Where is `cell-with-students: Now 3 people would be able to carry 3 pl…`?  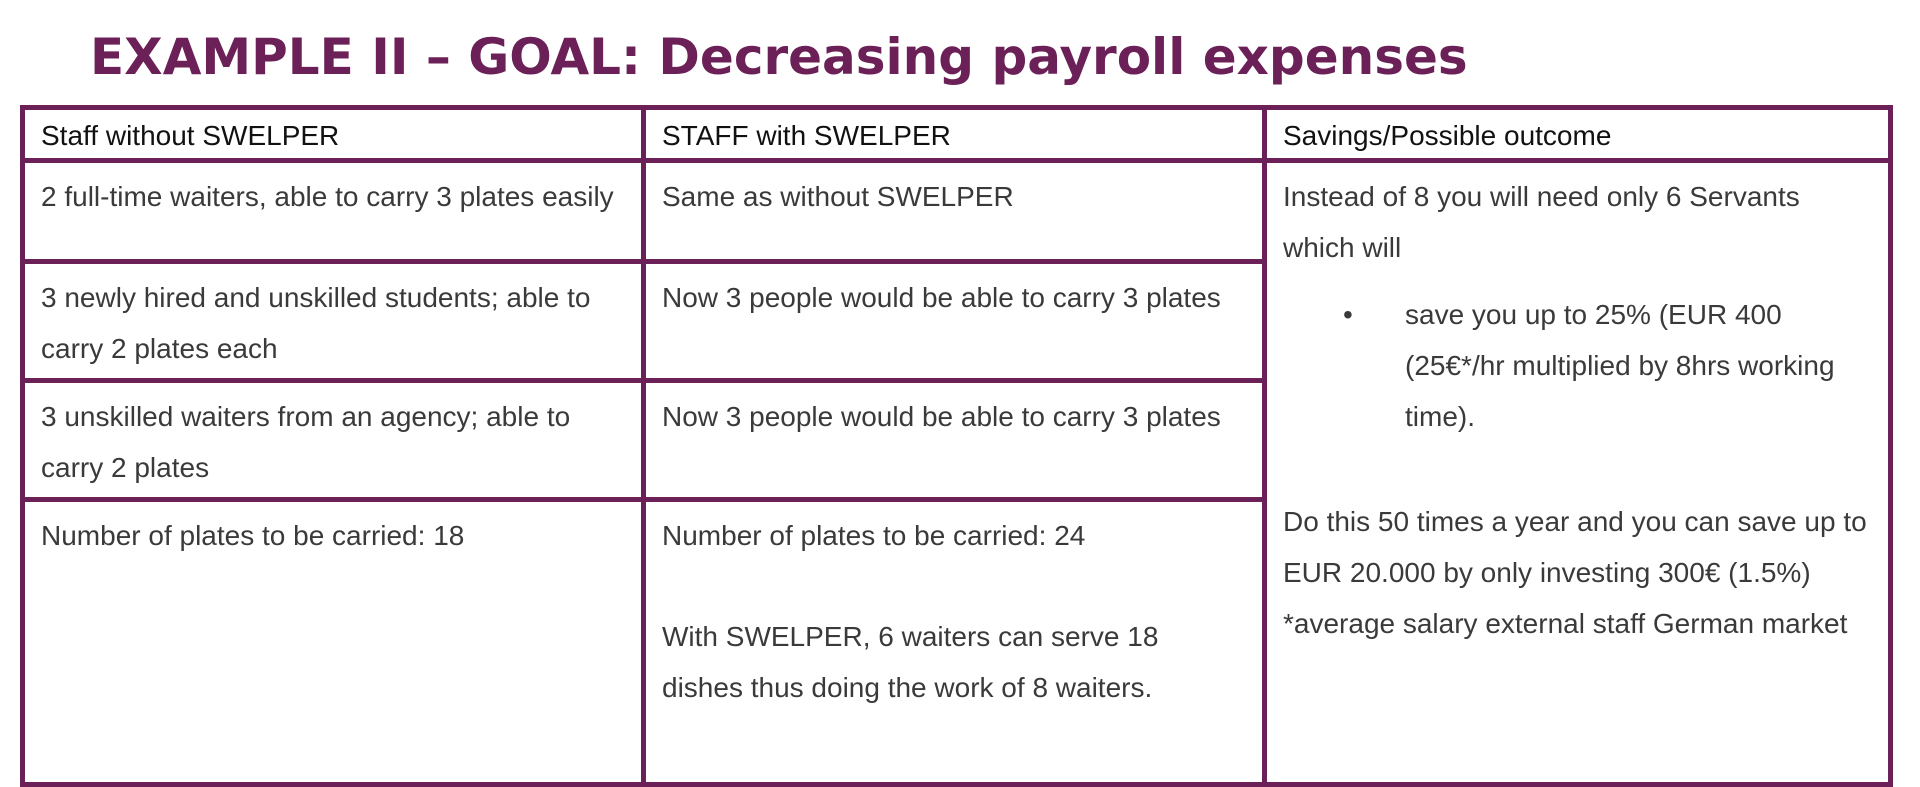 cell-with-students: Now 3 people would be able to carry 3 pl… is located at coordinates (954, 321).